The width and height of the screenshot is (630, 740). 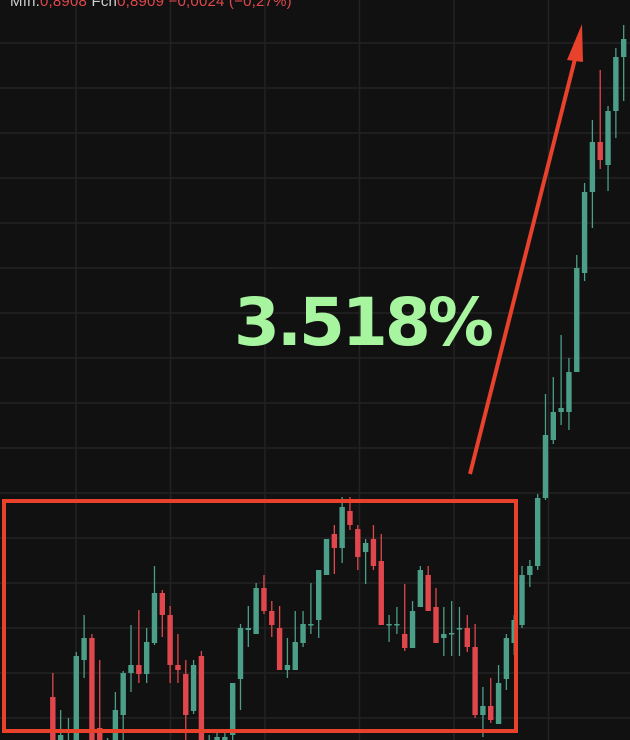 What do you see at coordinates (104, 5) in the screenshot?
I see `close-label: Fch` at bounding box center [104, 5].